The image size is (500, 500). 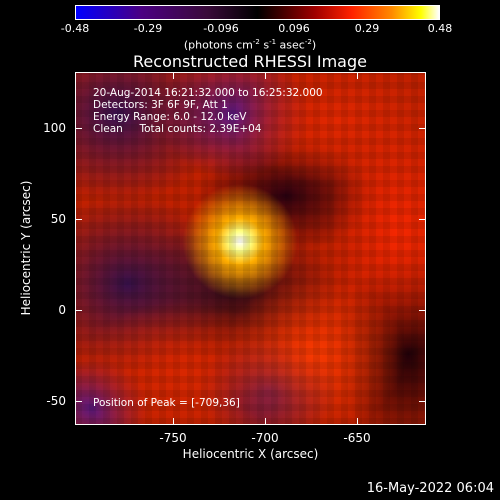 What do you see at coordinates (208, 93) in the screenshot?
I see `info-time-range: 20-Aug-2014 16:21:32.000 to 16:25:32.000` at bounding box center [208, 93].